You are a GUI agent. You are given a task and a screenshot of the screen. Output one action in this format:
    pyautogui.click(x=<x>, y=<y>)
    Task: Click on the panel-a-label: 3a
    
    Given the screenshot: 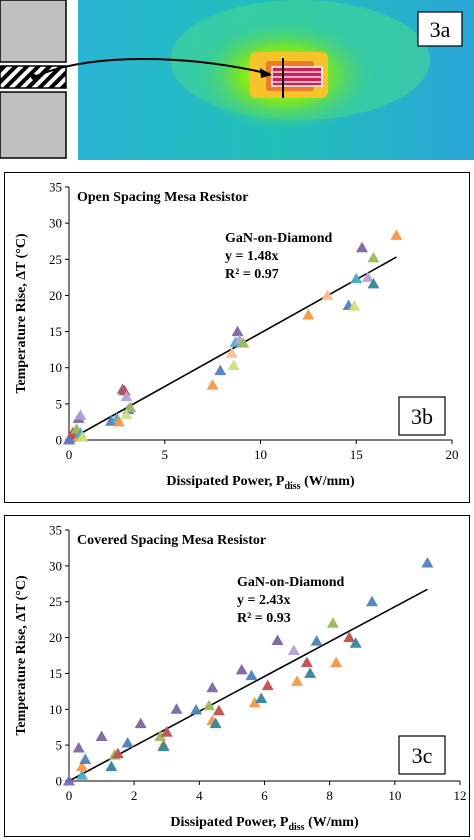 What is the action you would take?
    pyautogui.click(x=440, y=29)
    